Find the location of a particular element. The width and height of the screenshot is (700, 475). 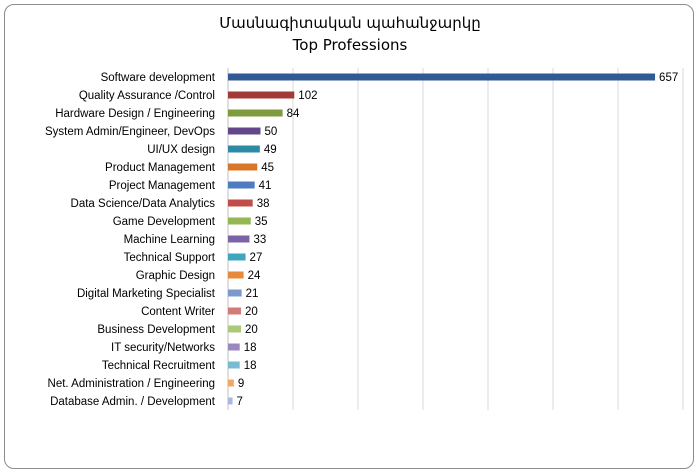

data-label: 38 is located at coordinates (263, 204).